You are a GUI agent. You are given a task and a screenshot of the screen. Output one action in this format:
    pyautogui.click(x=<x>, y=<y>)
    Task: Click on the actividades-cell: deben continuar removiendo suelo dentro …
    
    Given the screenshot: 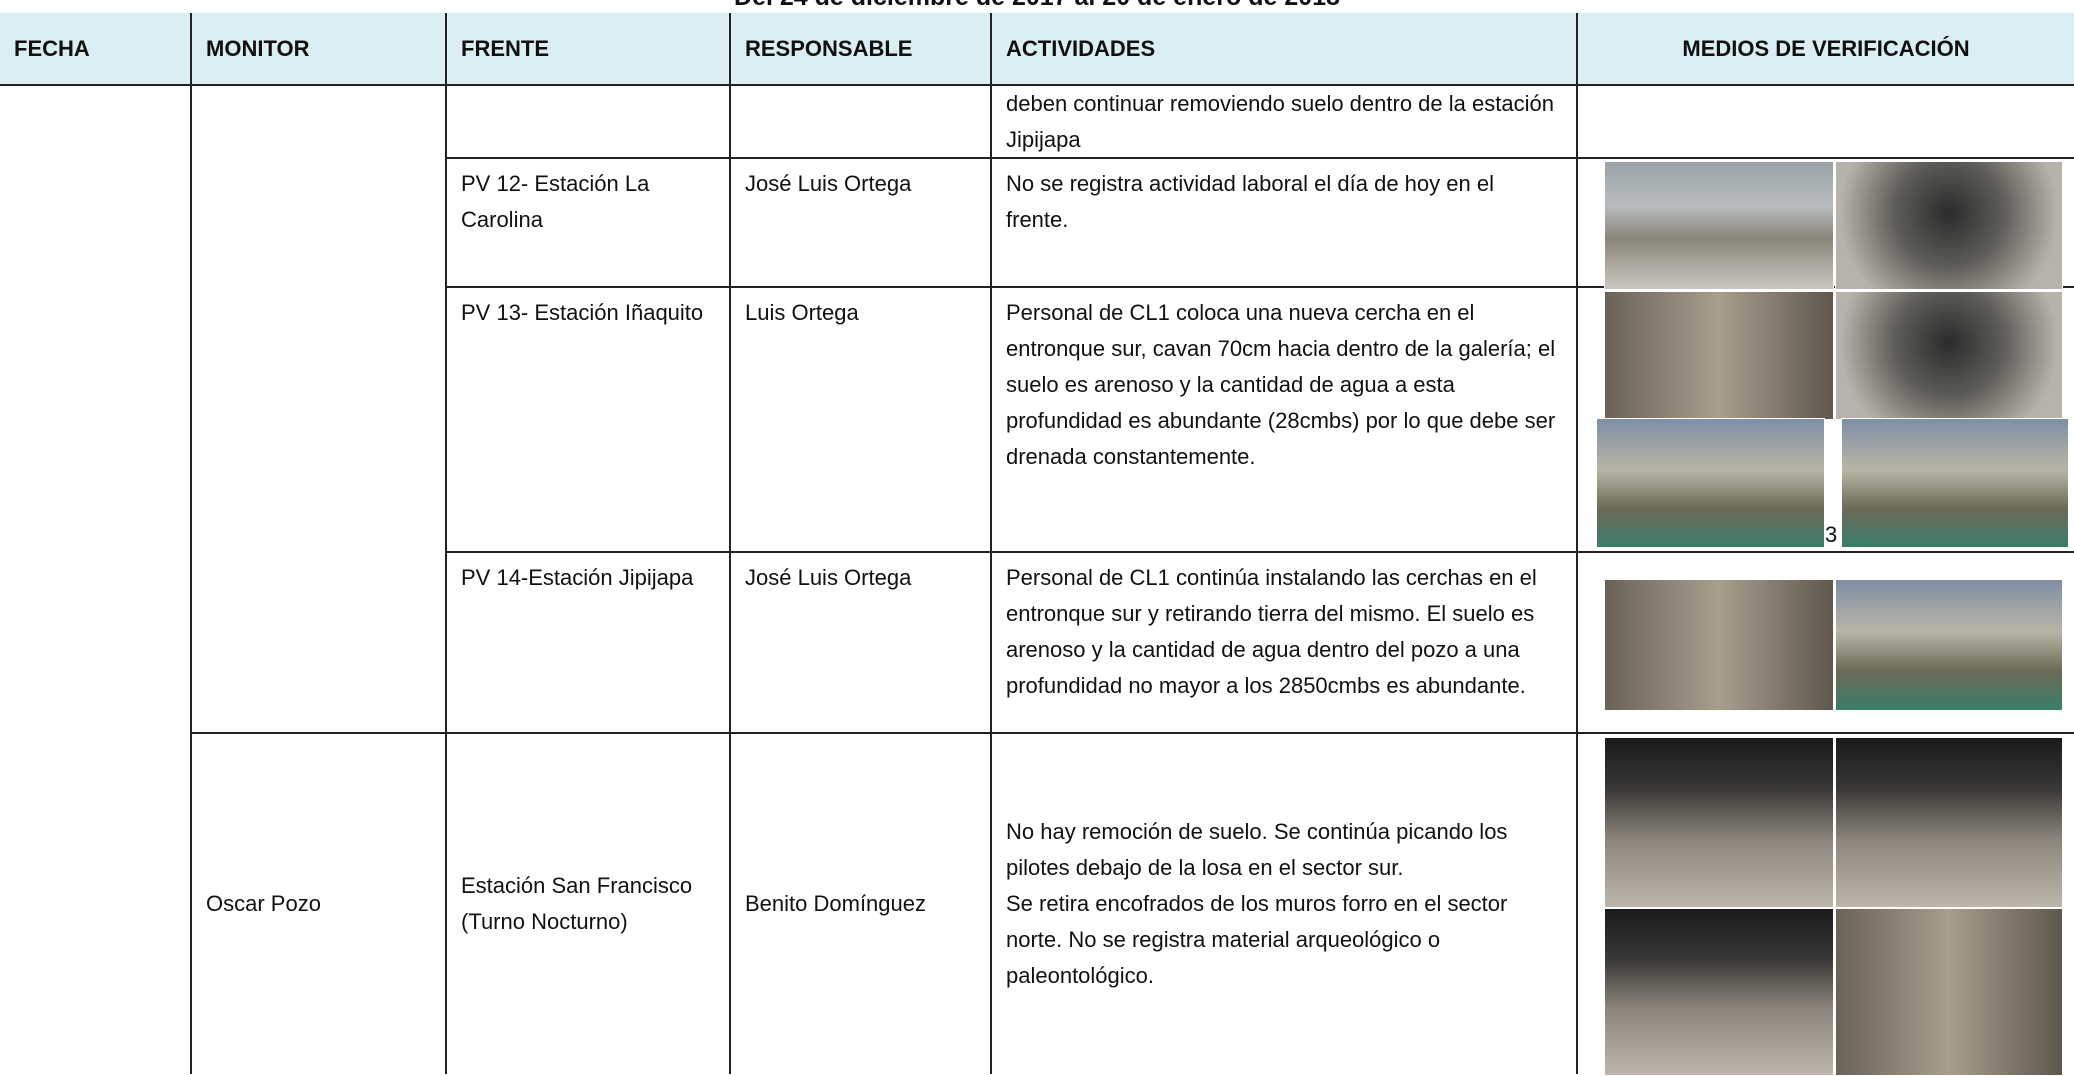 What is the action you would take?
    pyautogui.click(x=1285, y=122)
    